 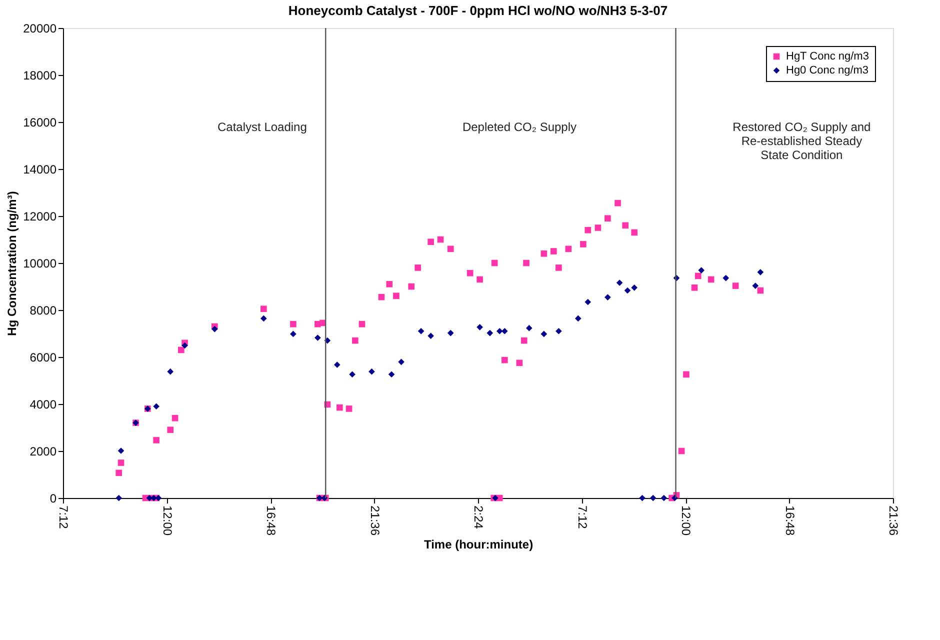 What do you see at coordinates (43, 311) in the screenshot?
I see `y-tick-label: 8000` at bounding box center [43, 311].